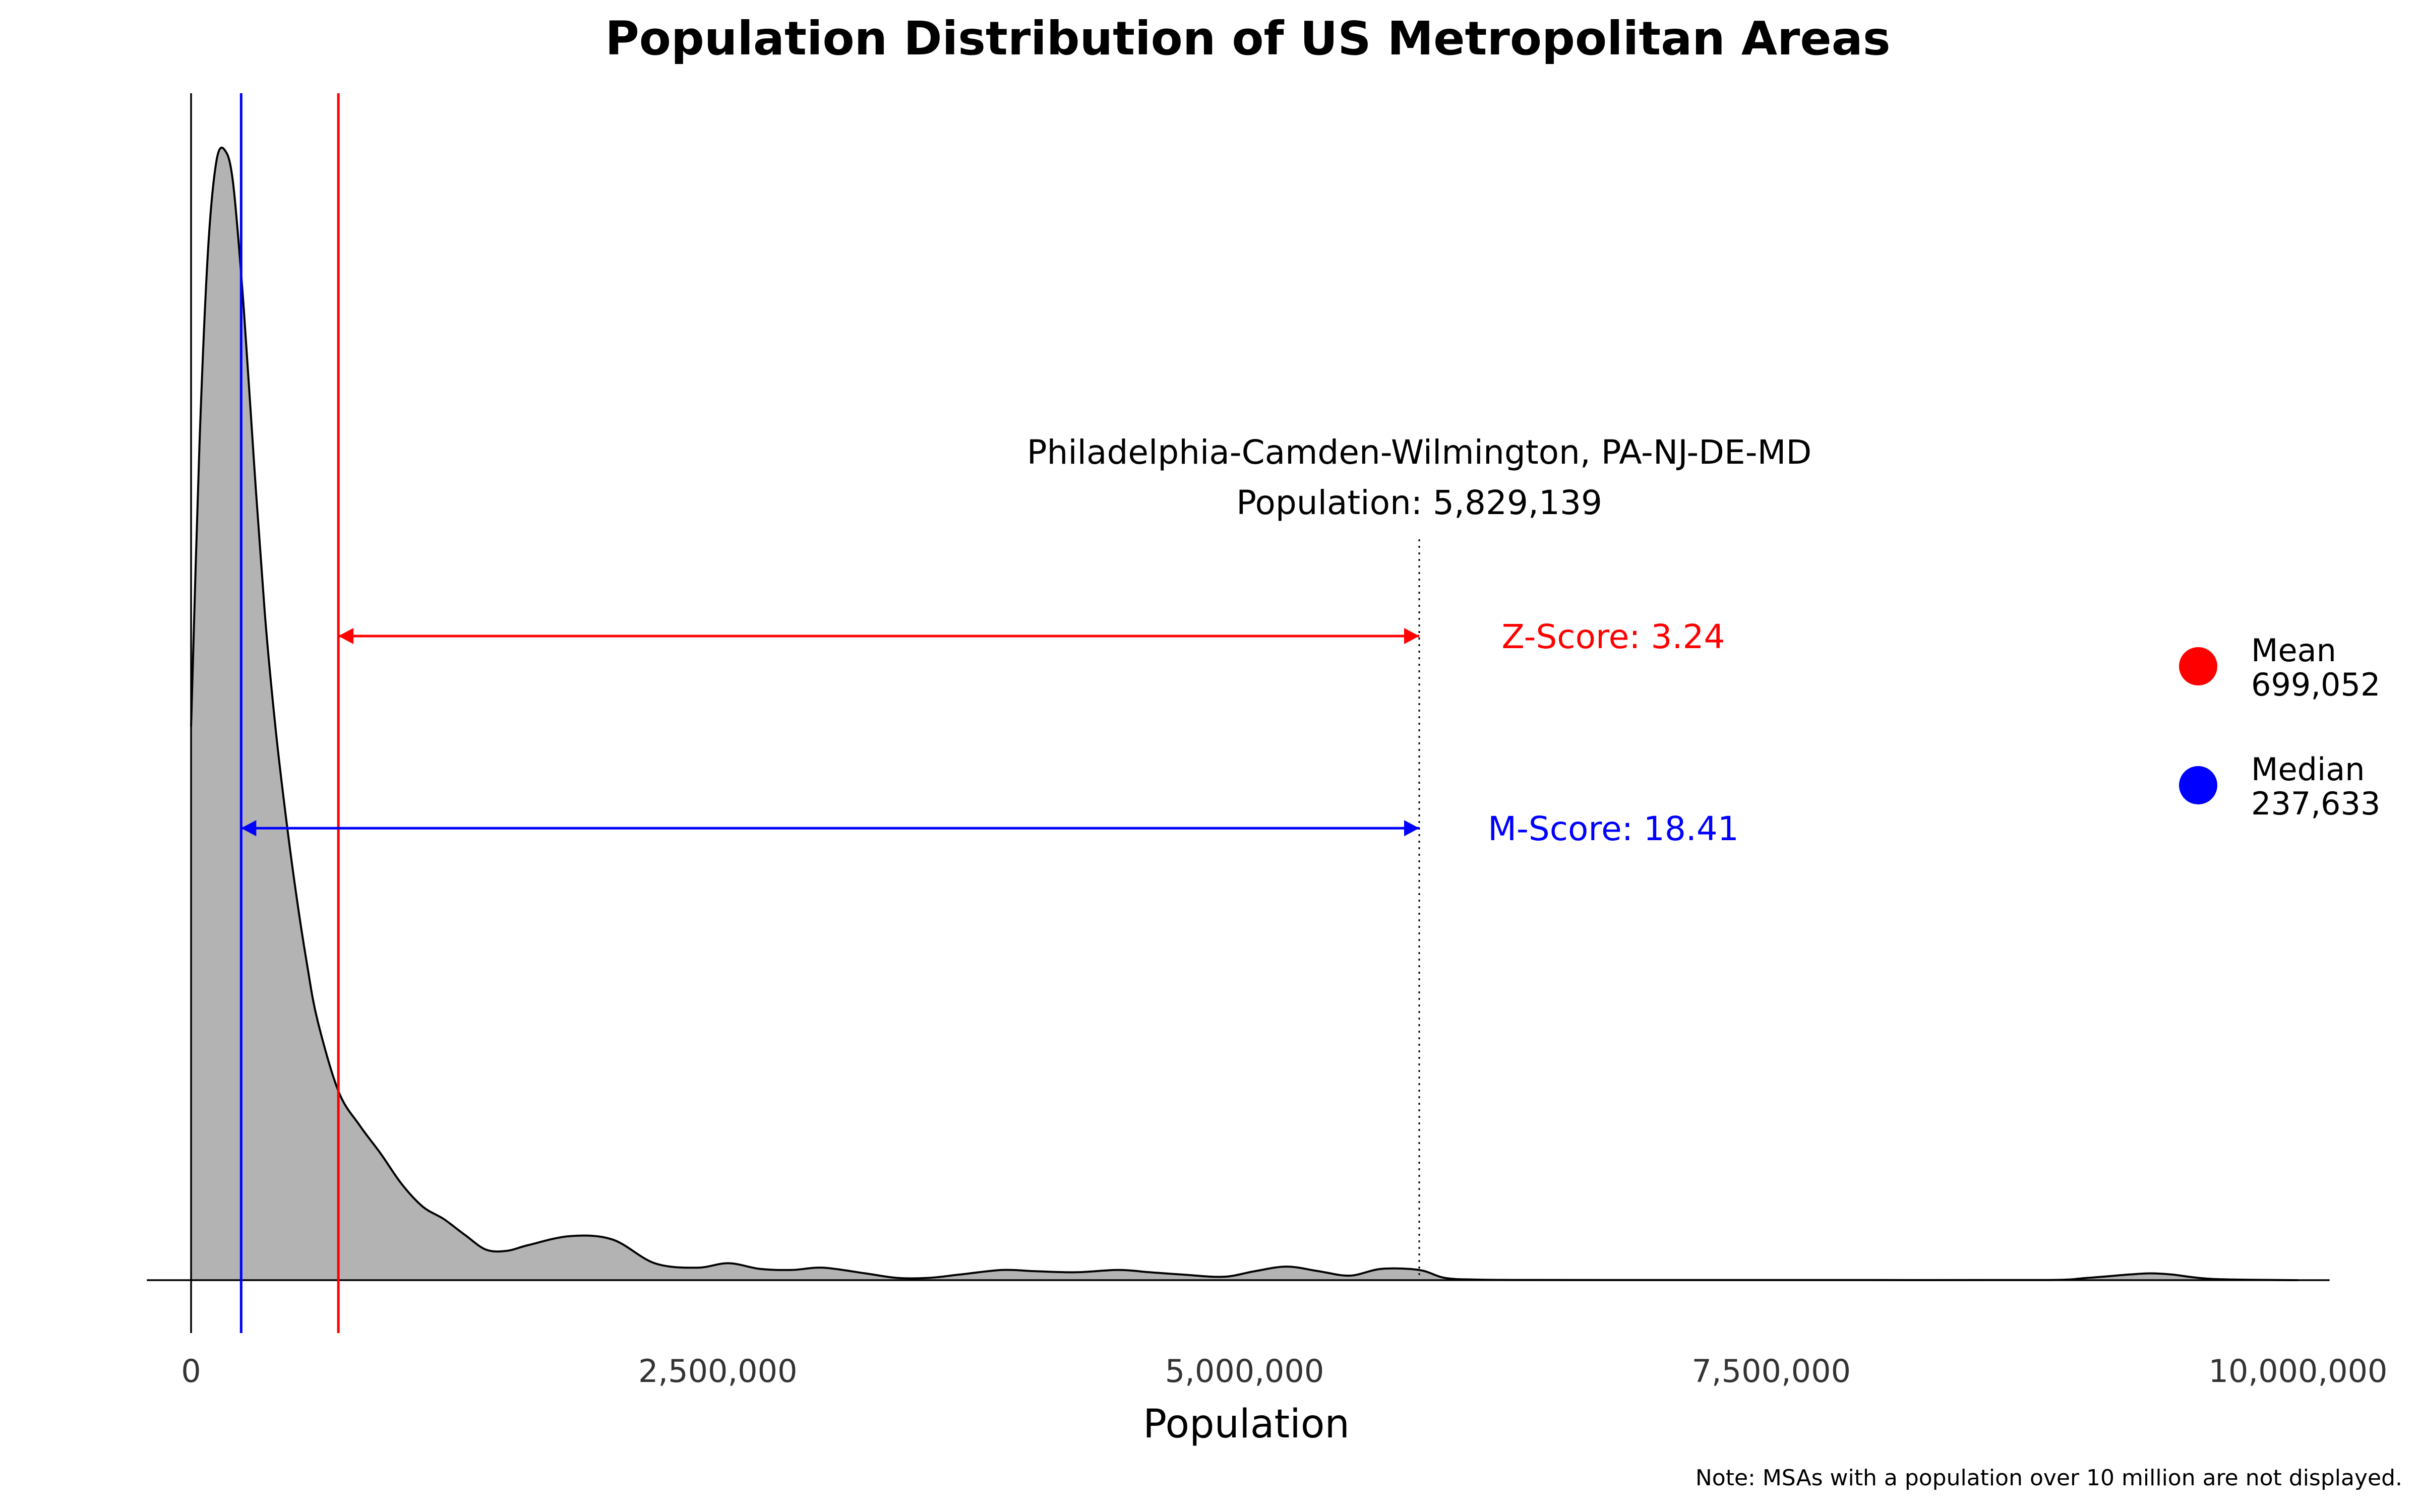 The height and width of the screenshot is (1512, 2420). Describe the element at coordinates (346, 637) in the screenshot. I see `z-score-arrowhead-left` at that location.